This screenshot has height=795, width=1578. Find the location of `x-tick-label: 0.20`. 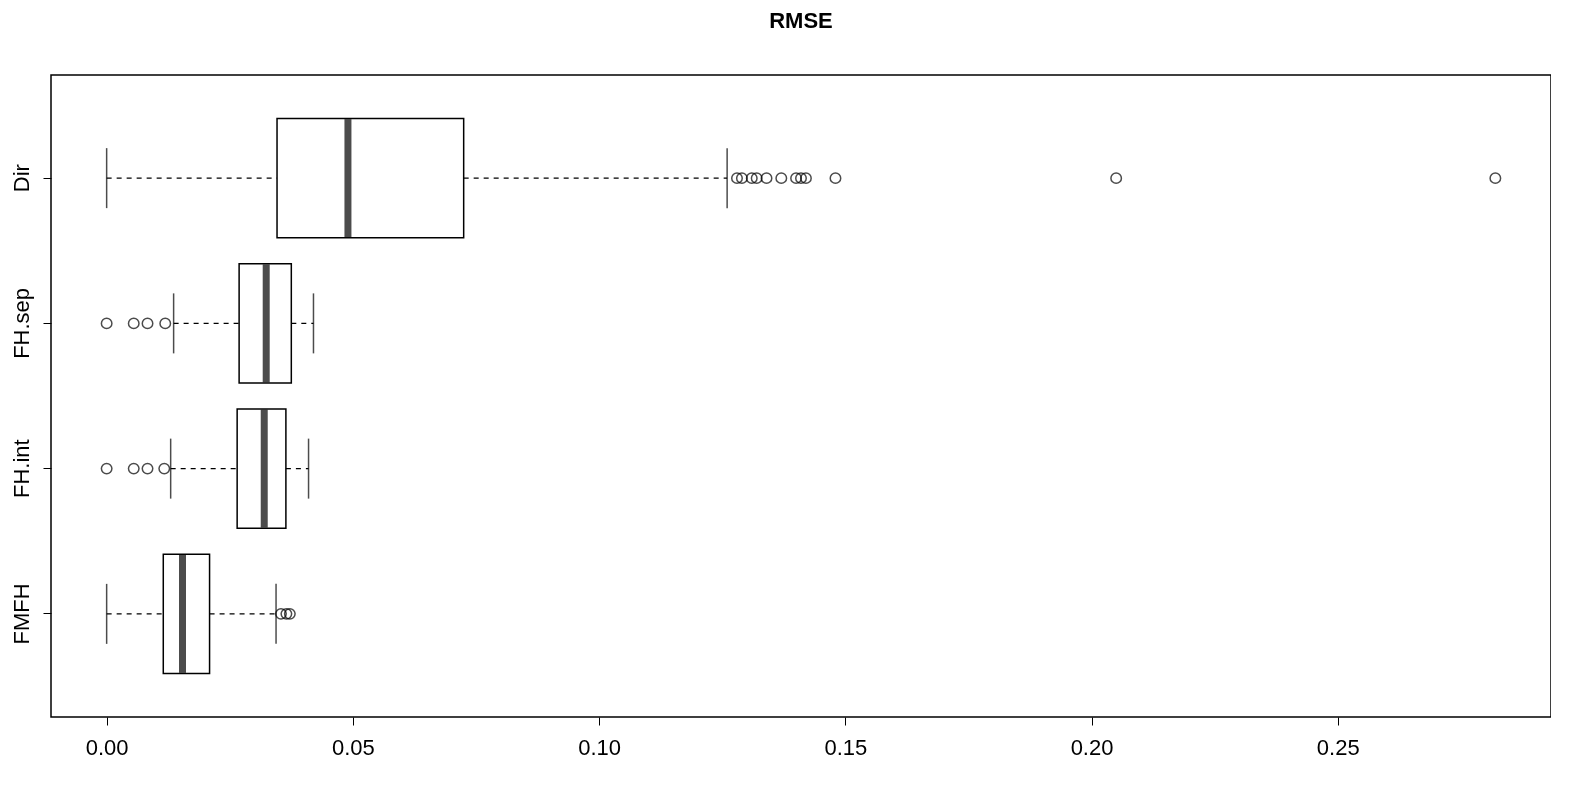

x-tick-label: 0.20 is located at coordinates (1092, 747).